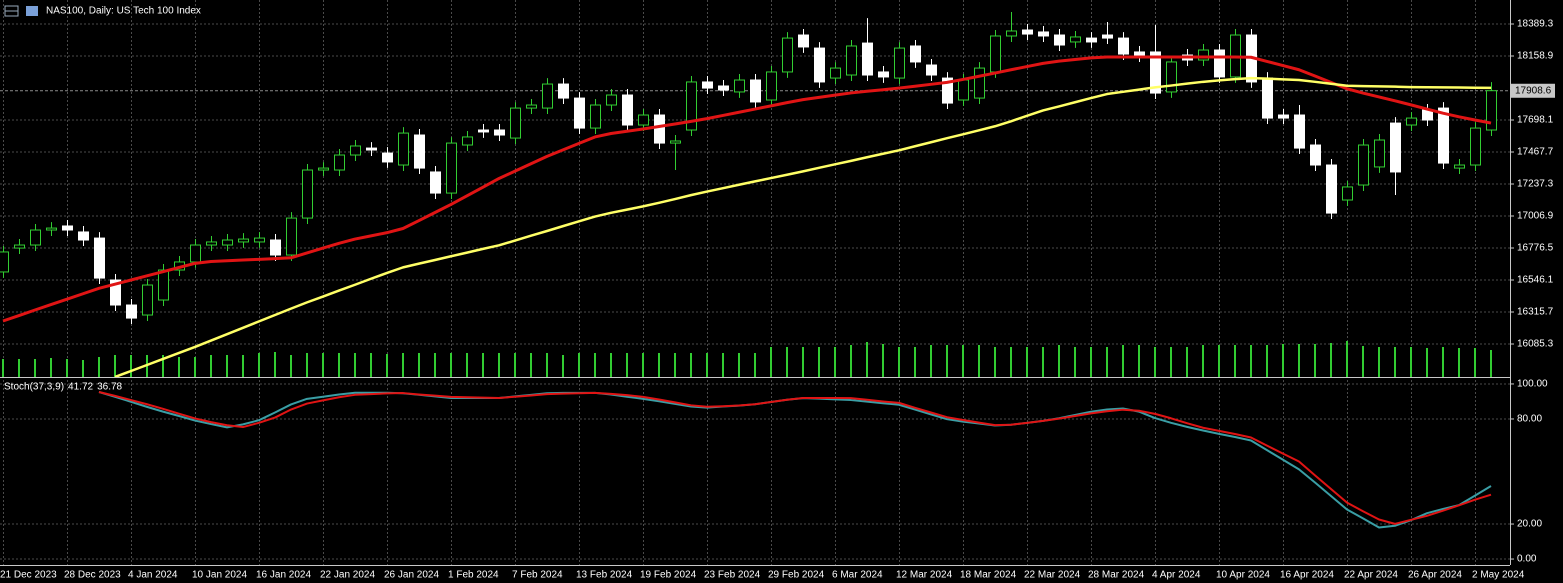 The image size is (1563, 583). I want to click on y-tick-label: 16546.1, so click(1535, 280).